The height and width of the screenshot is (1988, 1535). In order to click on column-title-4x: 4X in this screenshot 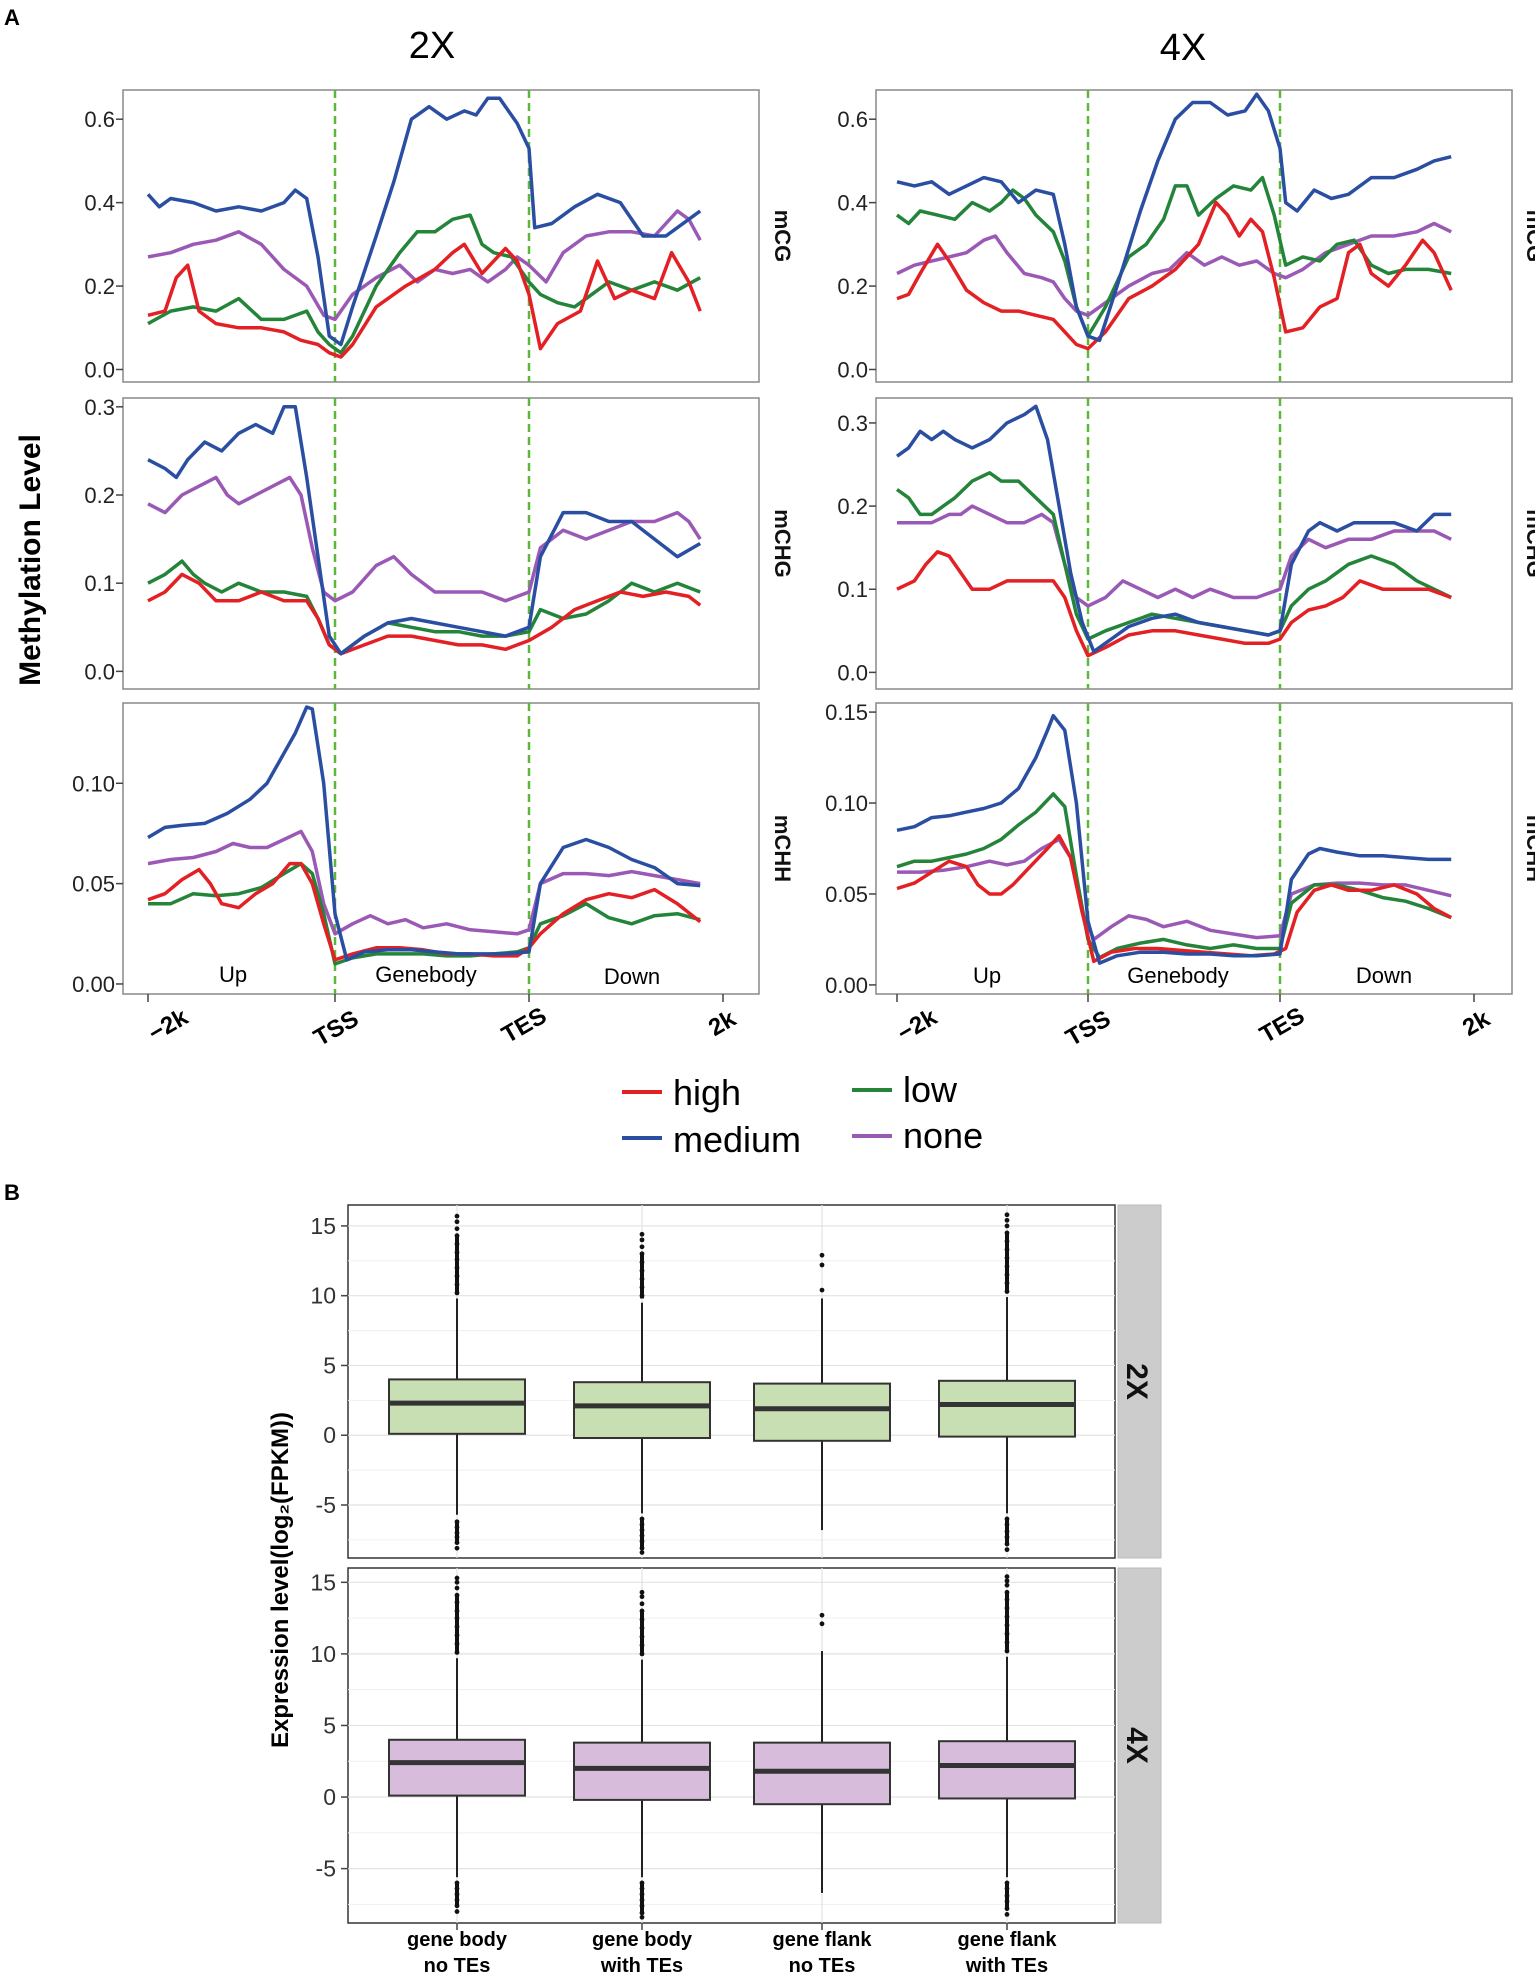, I will do `click(1183, 48)`.